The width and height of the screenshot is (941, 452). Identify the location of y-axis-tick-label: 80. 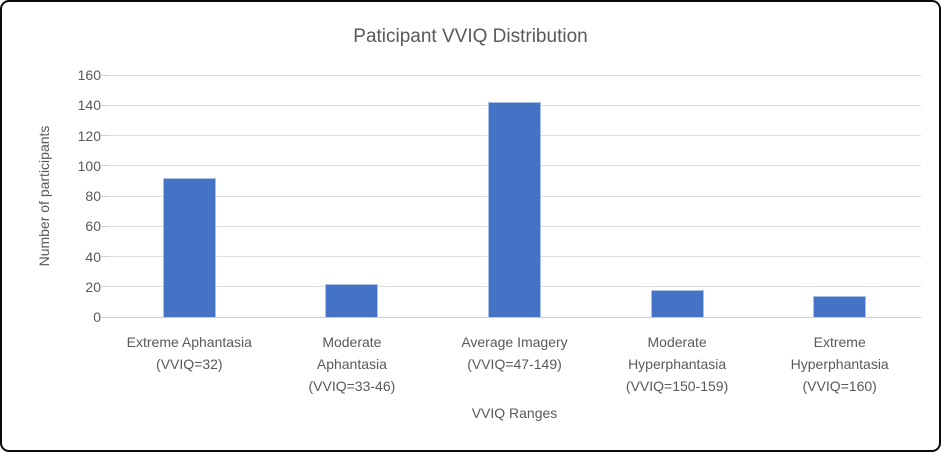
(93, 196).